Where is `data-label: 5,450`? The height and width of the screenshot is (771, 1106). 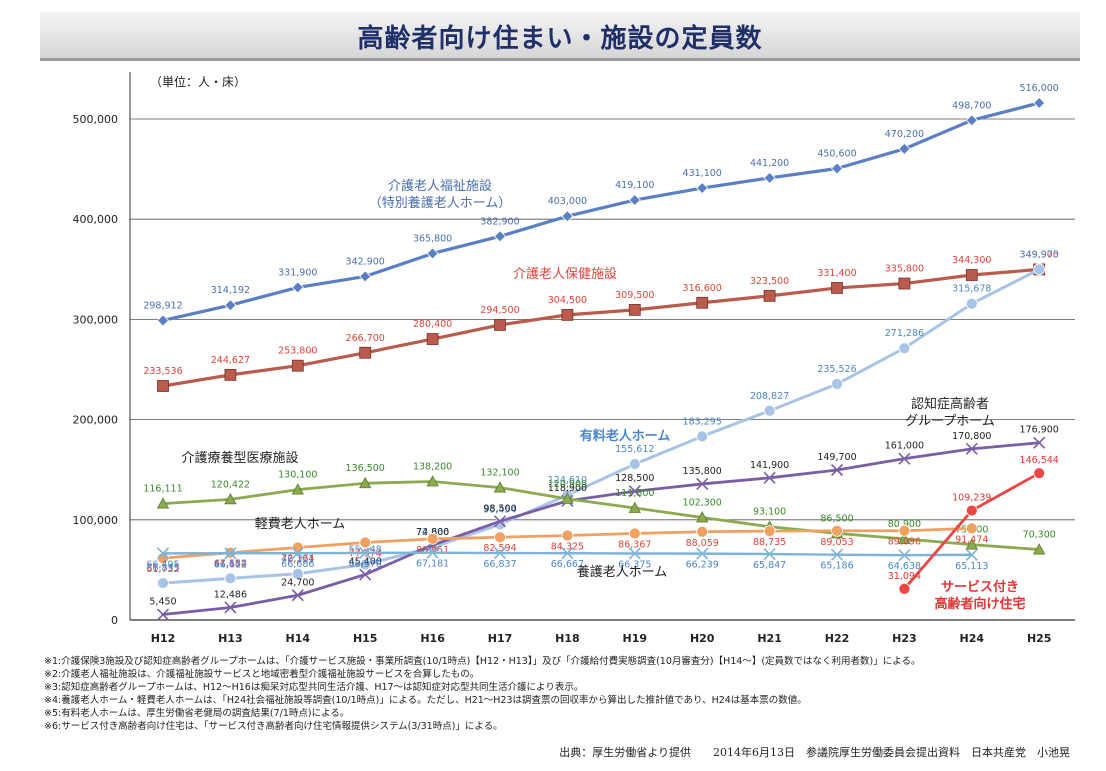 data-label: 5,450 is located at coordinates (162, 602).